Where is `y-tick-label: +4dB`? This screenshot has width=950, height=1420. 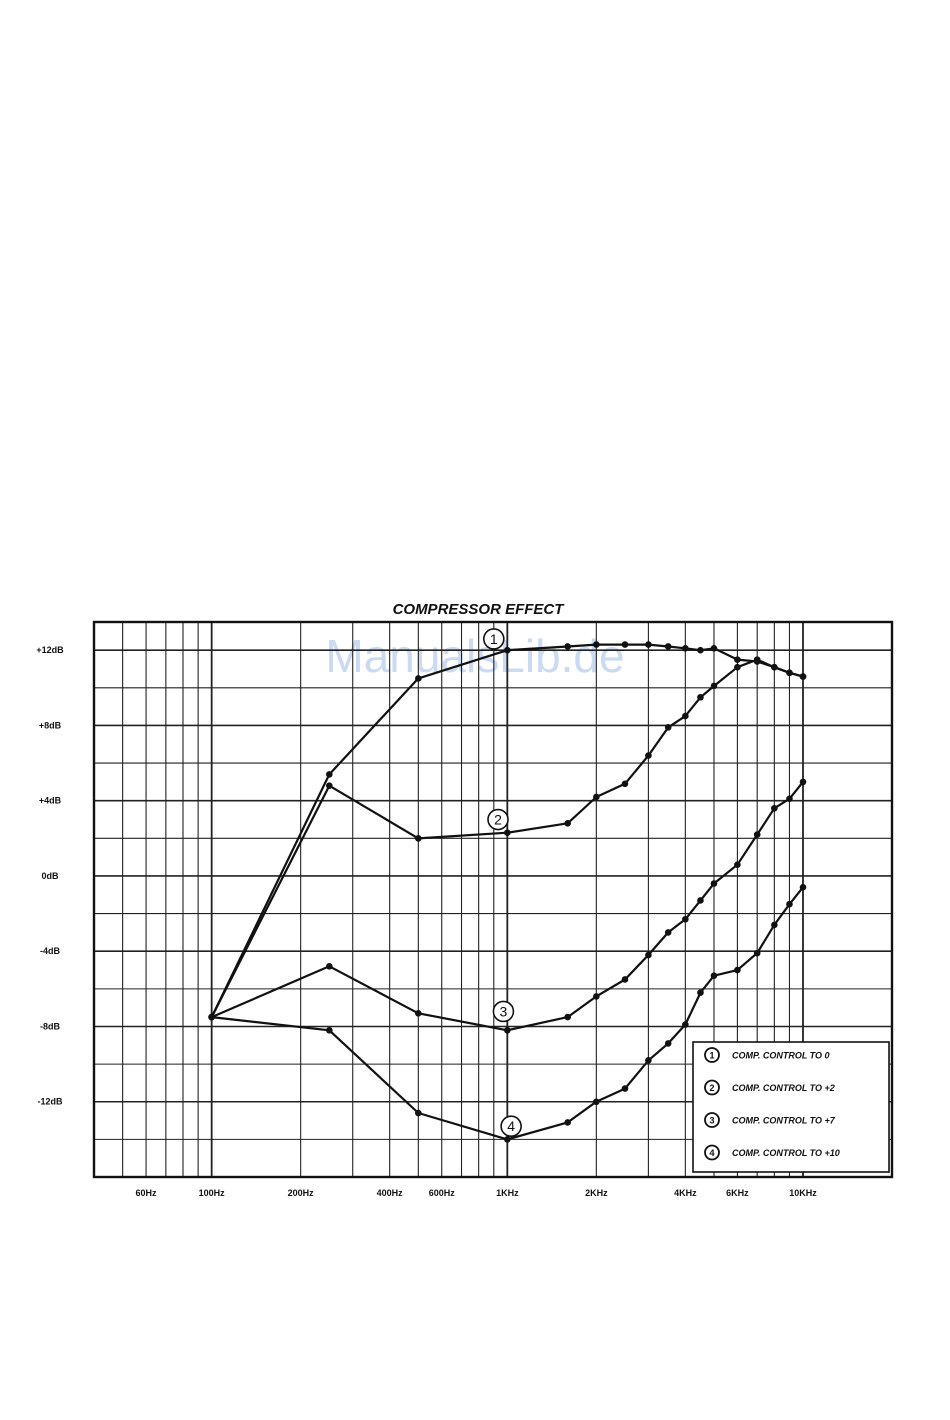
y-tick-label: +4dB is located at coordinates (50, 801).